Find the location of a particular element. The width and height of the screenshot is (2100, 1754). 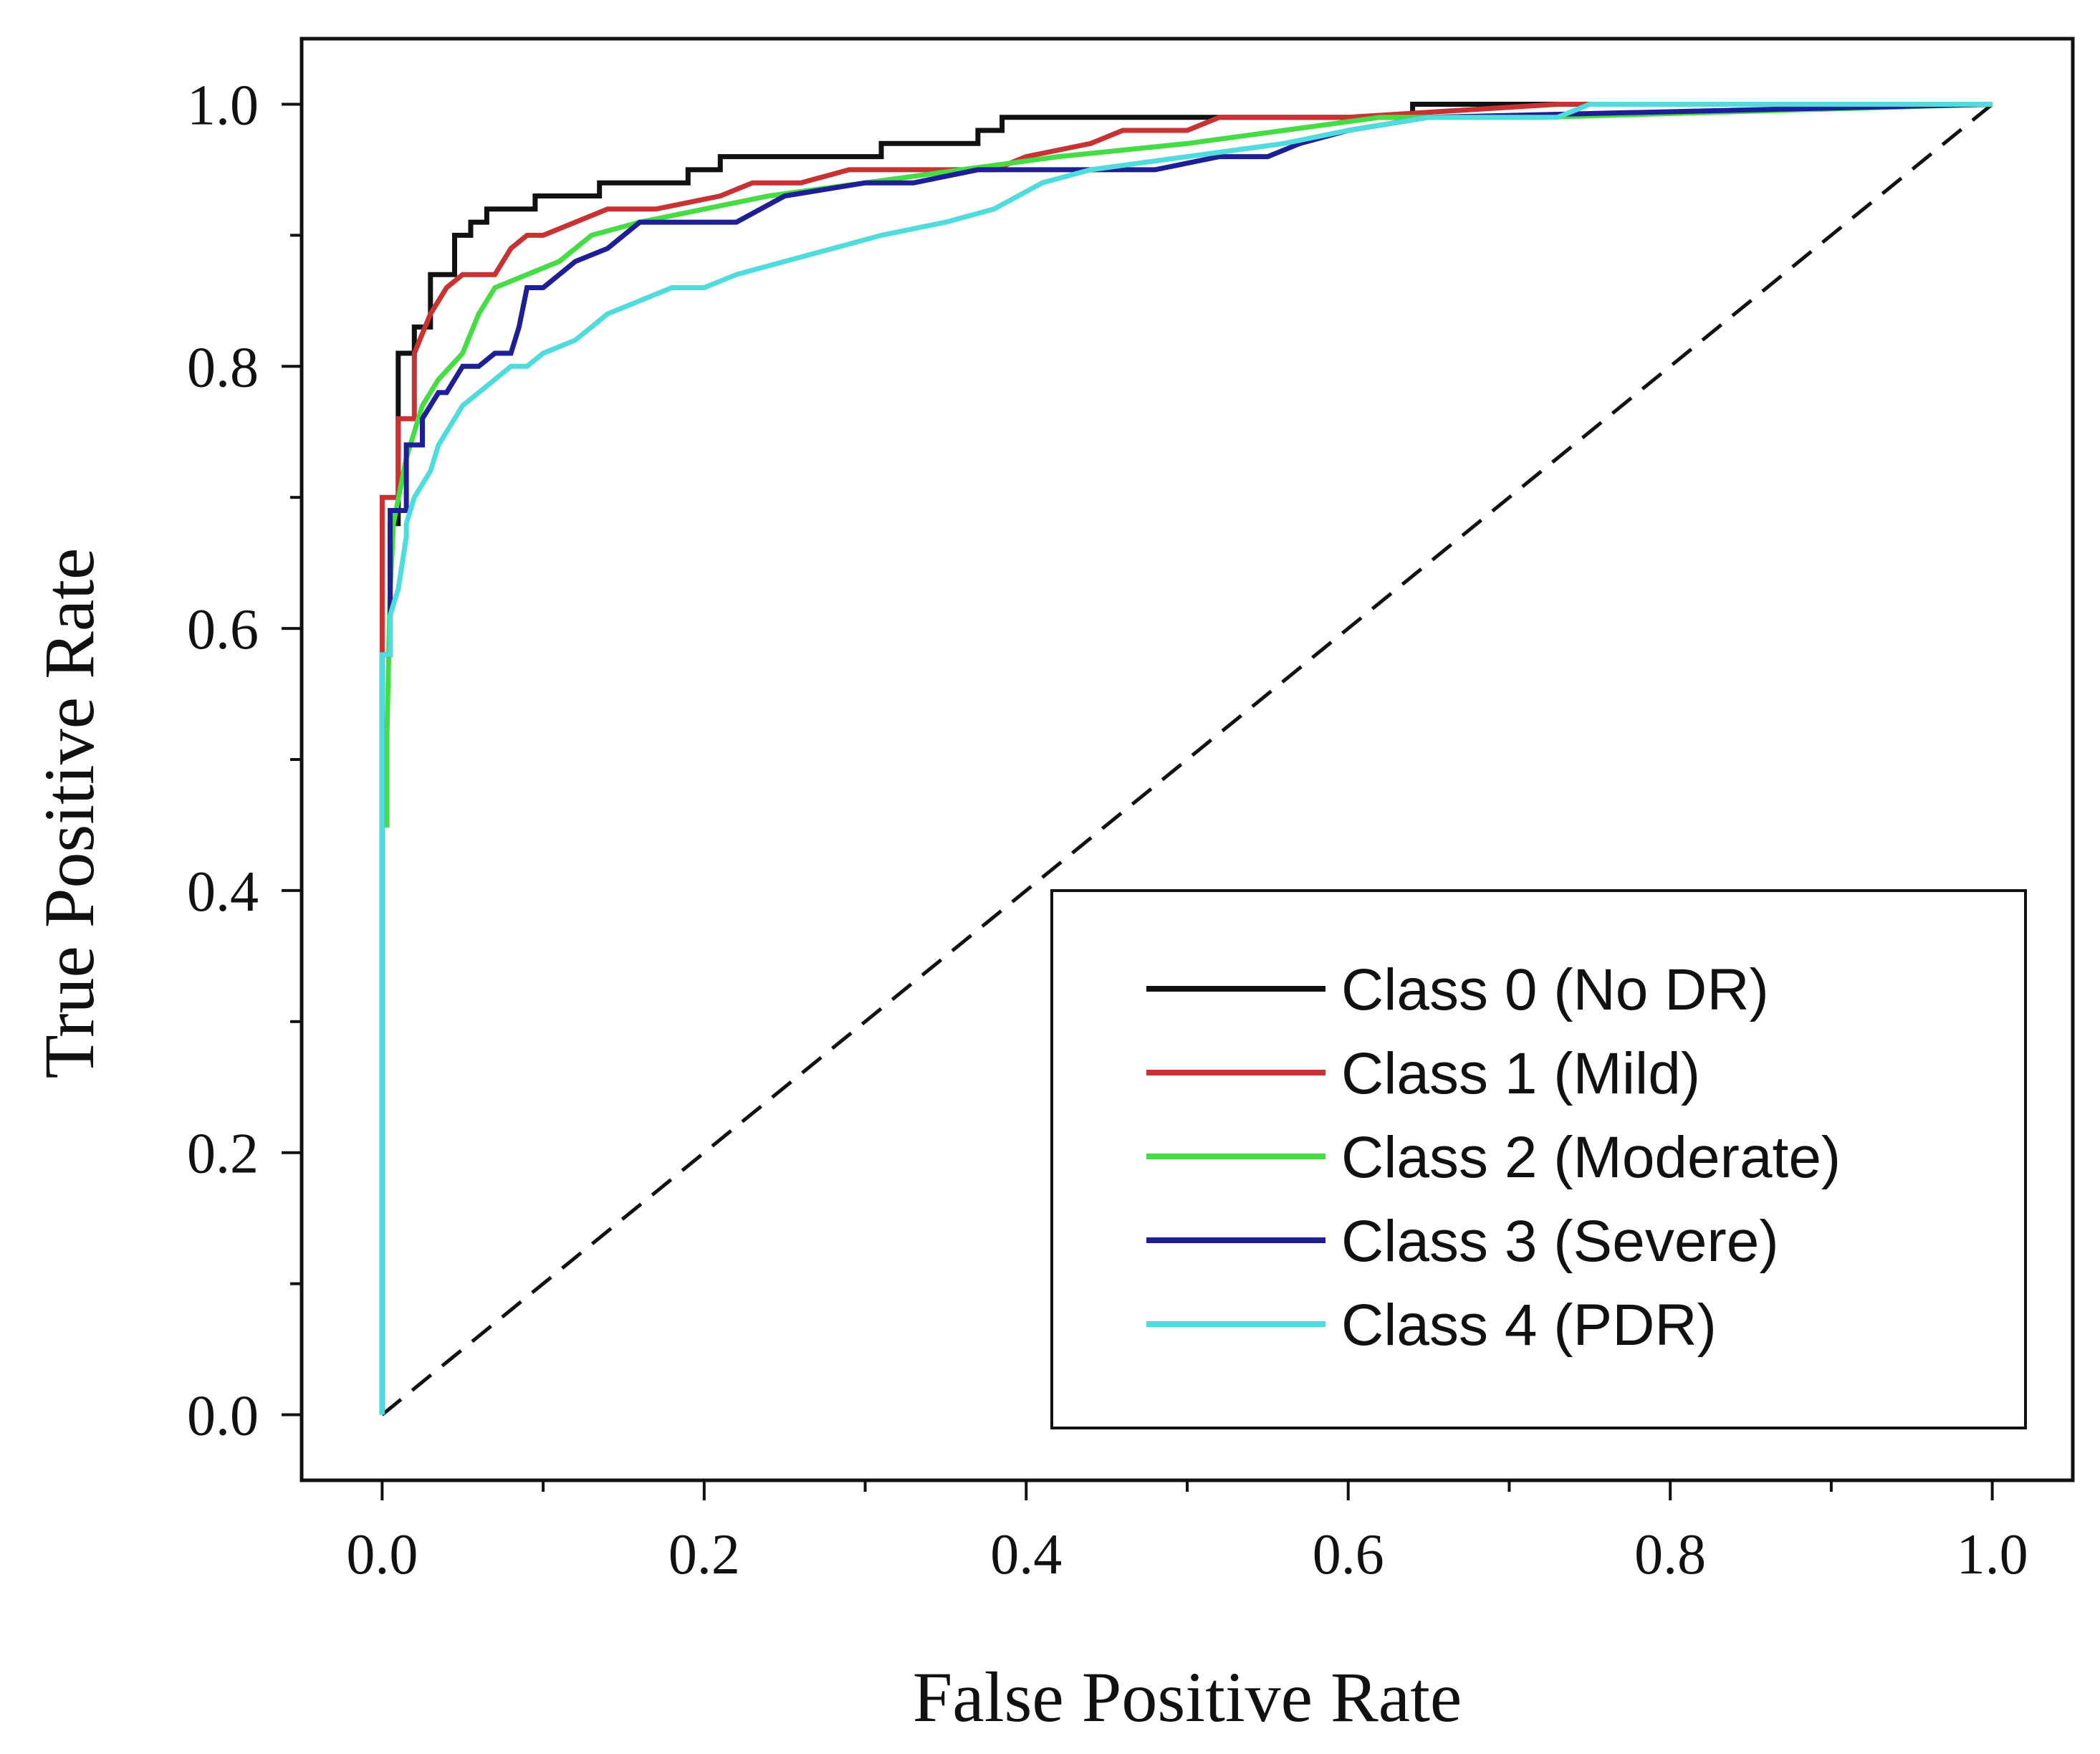

legend-label-2: Class 2 (Moderate) is located at coordinates (1591, 1157).